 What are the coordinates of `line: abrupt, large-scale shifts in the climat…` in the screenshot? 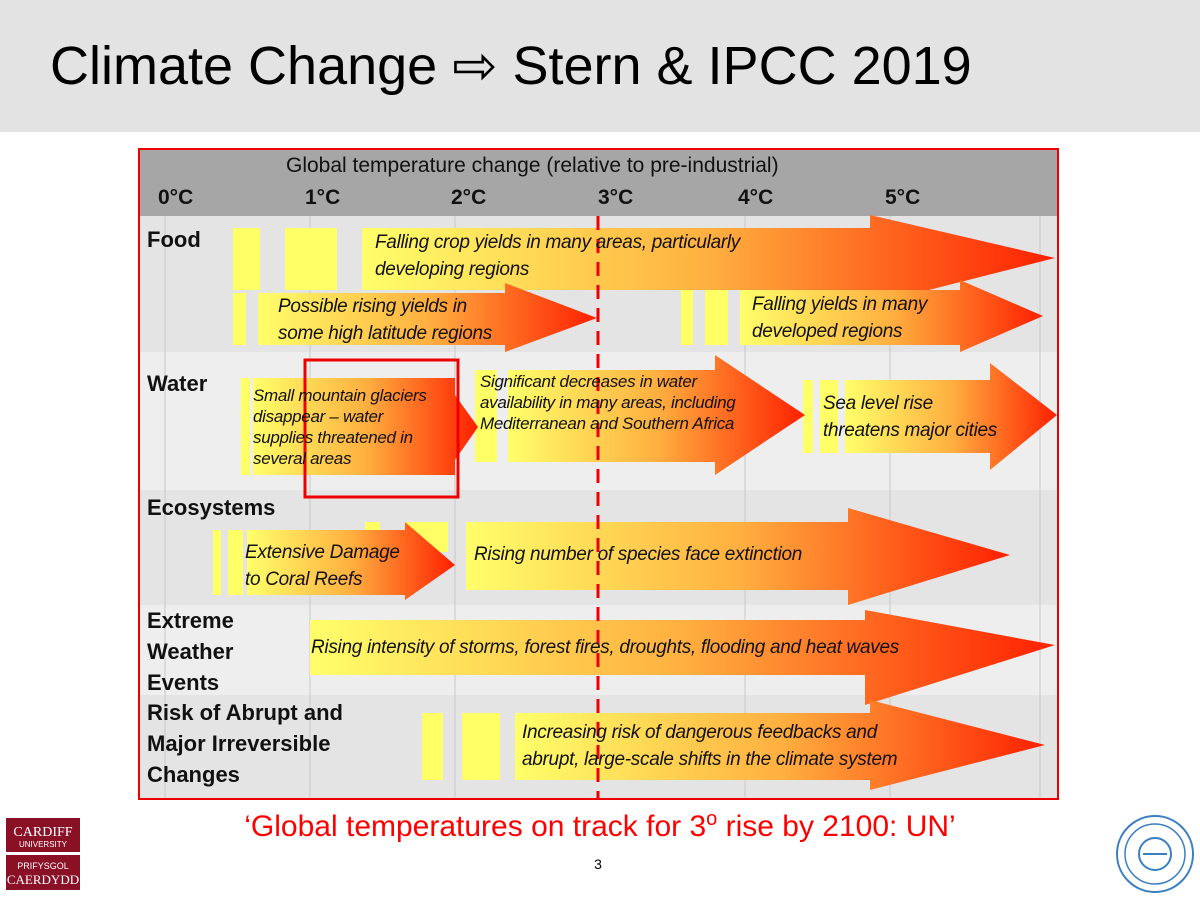 It's located at (710, 759).